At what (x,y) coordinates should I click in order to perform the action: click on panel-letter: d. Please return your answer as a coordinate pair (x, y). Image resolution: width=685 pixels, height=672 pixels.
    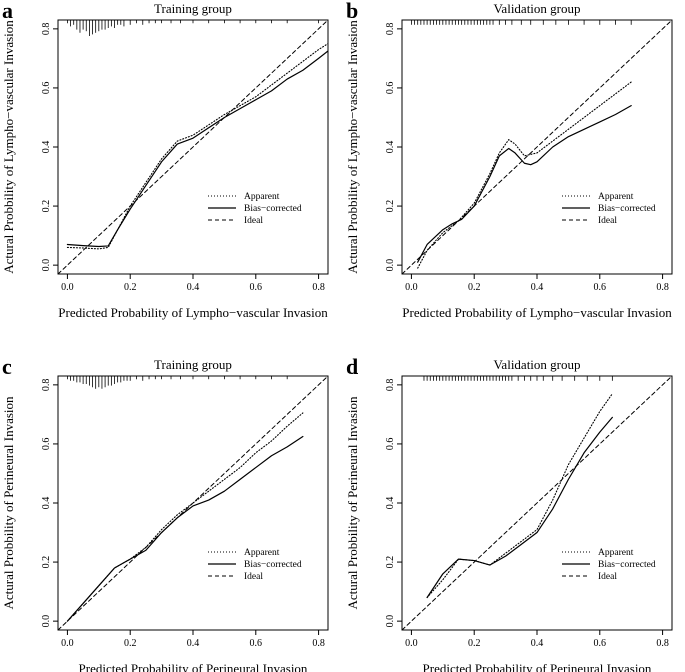
    Looking at the image, I should click on (352, 366).